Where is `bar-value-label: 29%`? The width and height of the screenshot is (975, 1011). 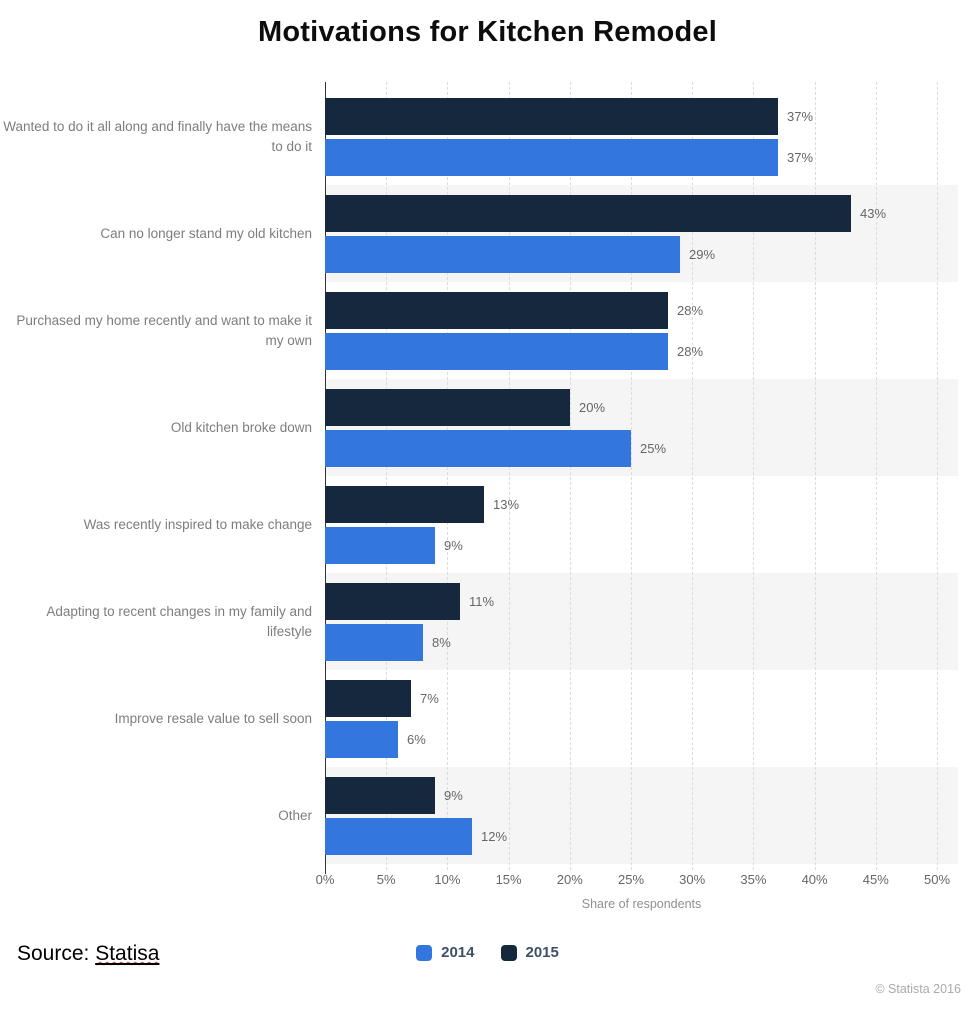 bar-value-label: 29% is located at coordinates (702, 254).